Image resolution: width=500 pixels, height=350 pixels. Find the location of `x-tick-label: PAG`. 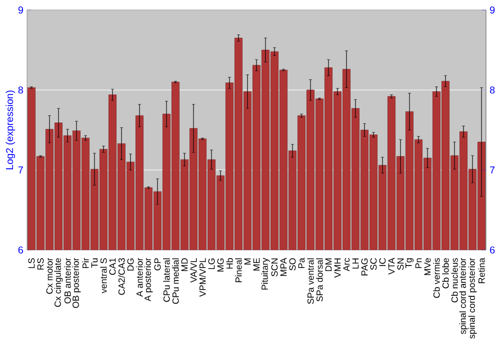

x-tick-label: PAG is located at coordinates (364, 267).